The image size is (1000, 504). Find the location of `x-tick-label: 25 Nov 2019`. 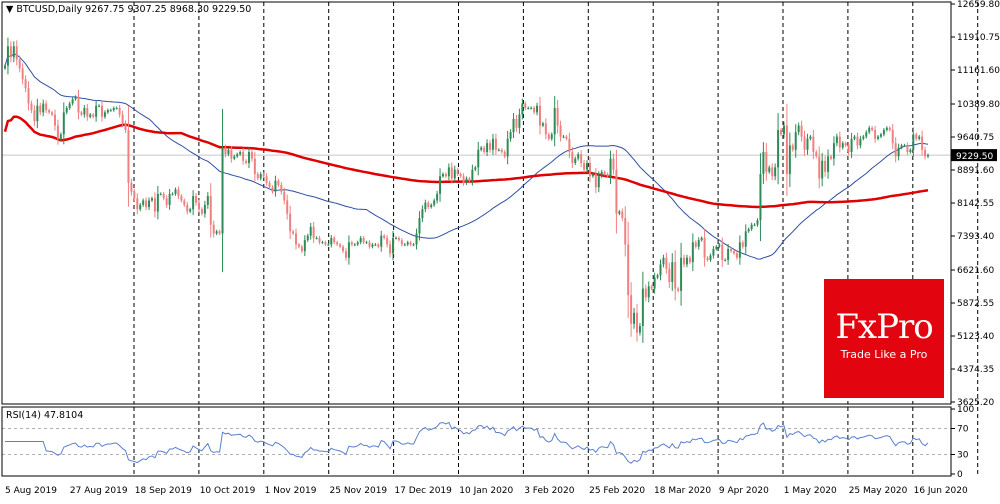

x-tick-label: 25 Nov 2019 is located at coordinates (359, 491).